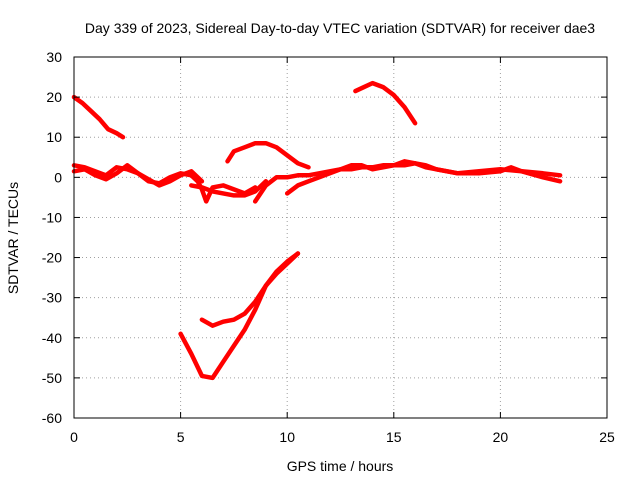  I want to click on y-tick-label: -60, so click(52, 418).